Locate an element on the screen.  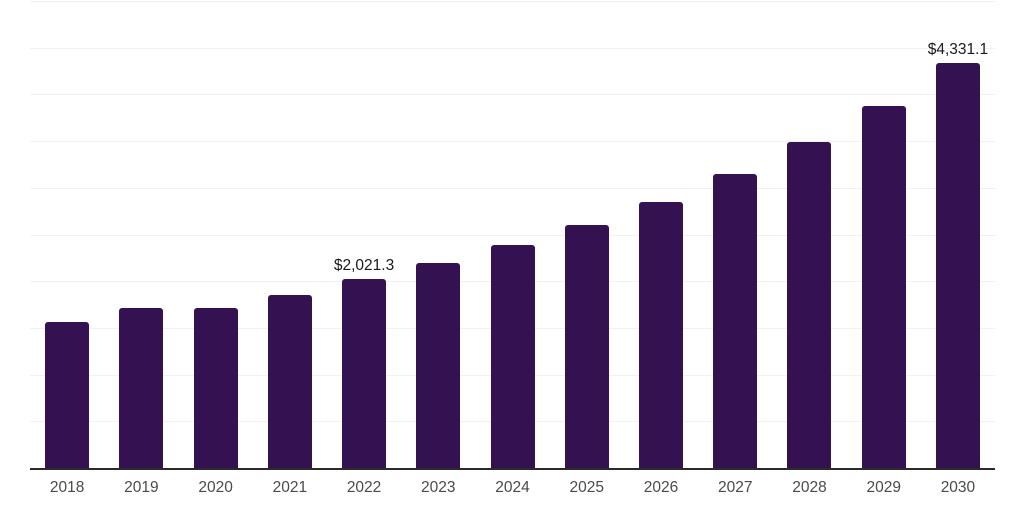
bar-2019 is located at coordinates (141, 387).